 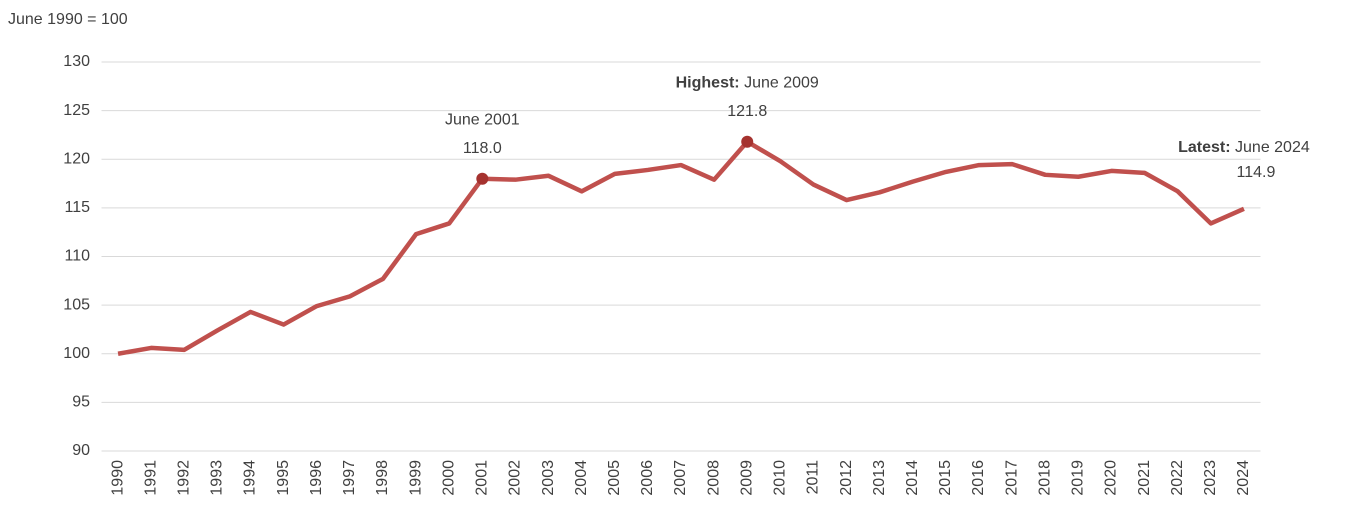 I want to click on annotation: June 2001, so click(x=482, y=120).